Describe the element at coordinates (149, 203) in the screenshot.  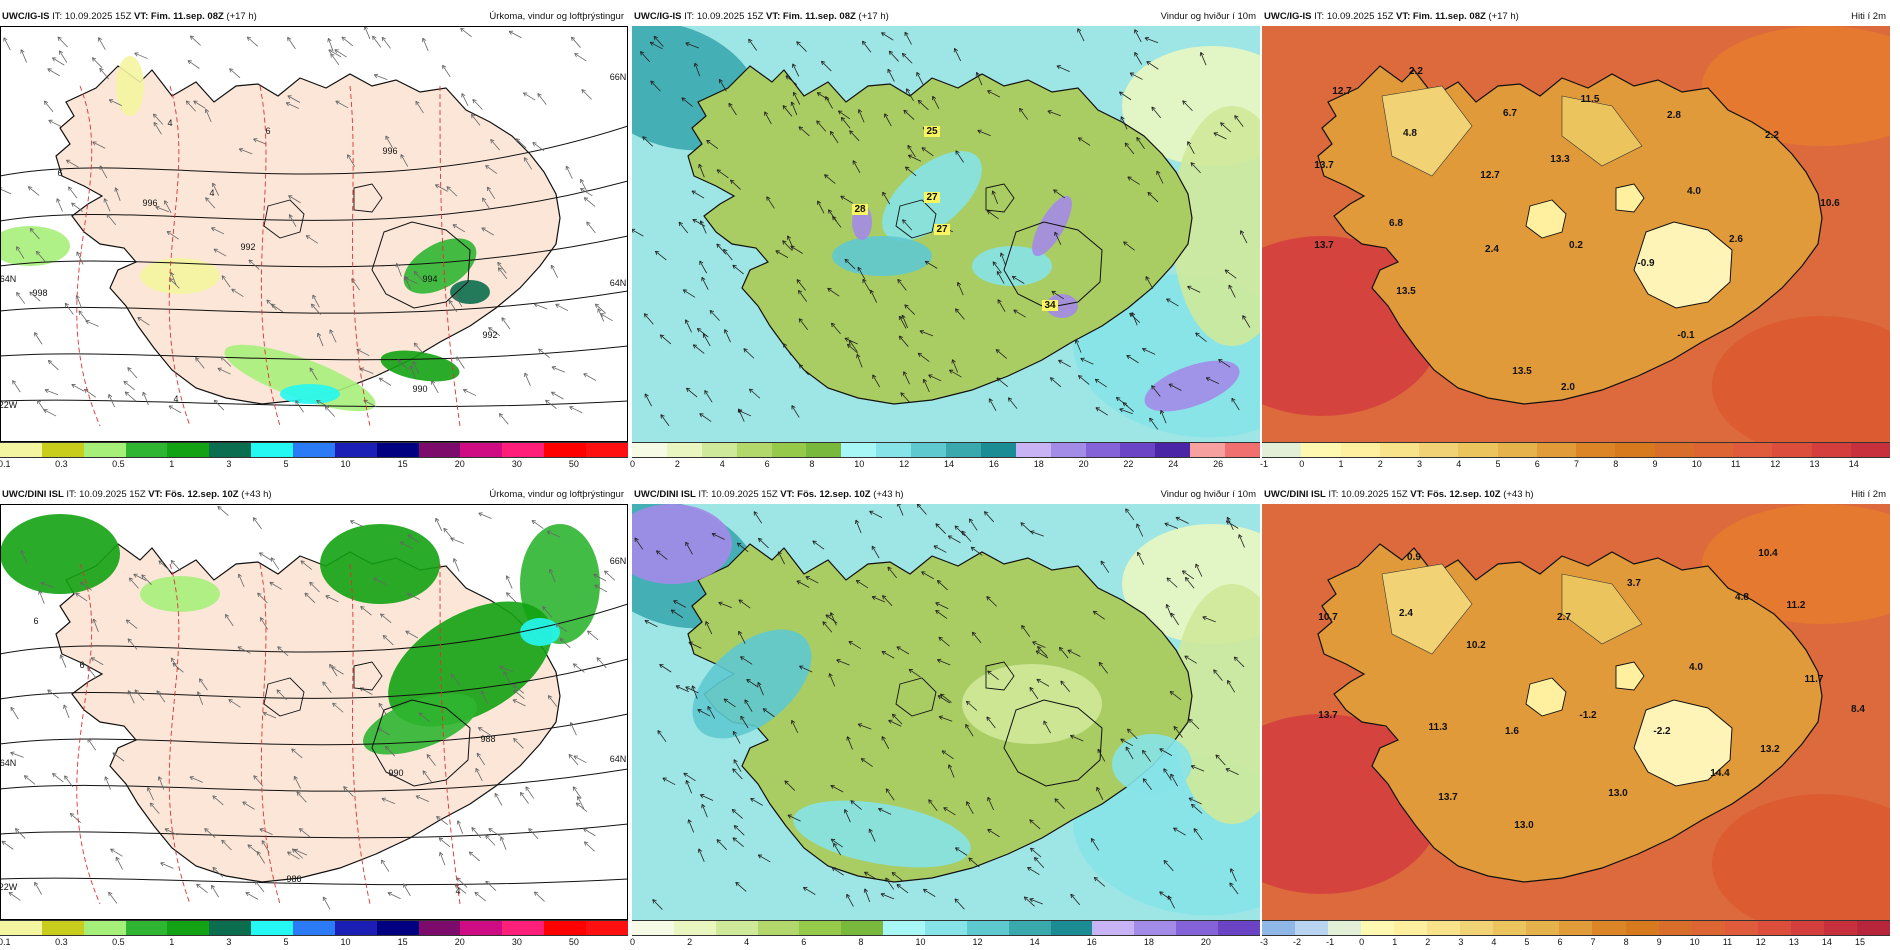
I see `map-value-label: 996` at that location.